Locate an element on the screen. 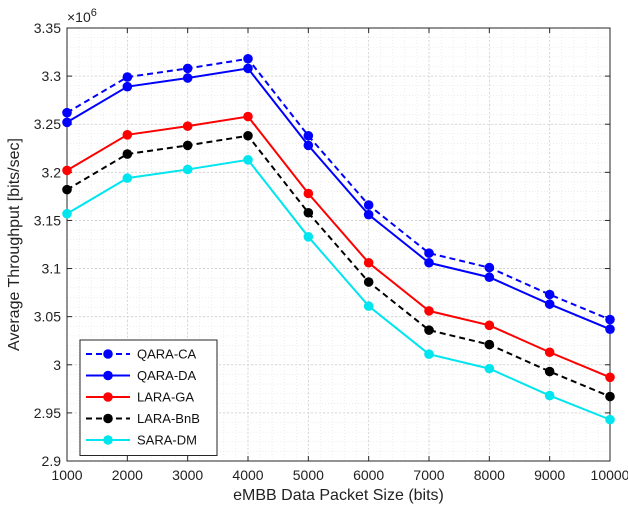  legend-entry: SARA-DM is located at coordinates (141, 440).